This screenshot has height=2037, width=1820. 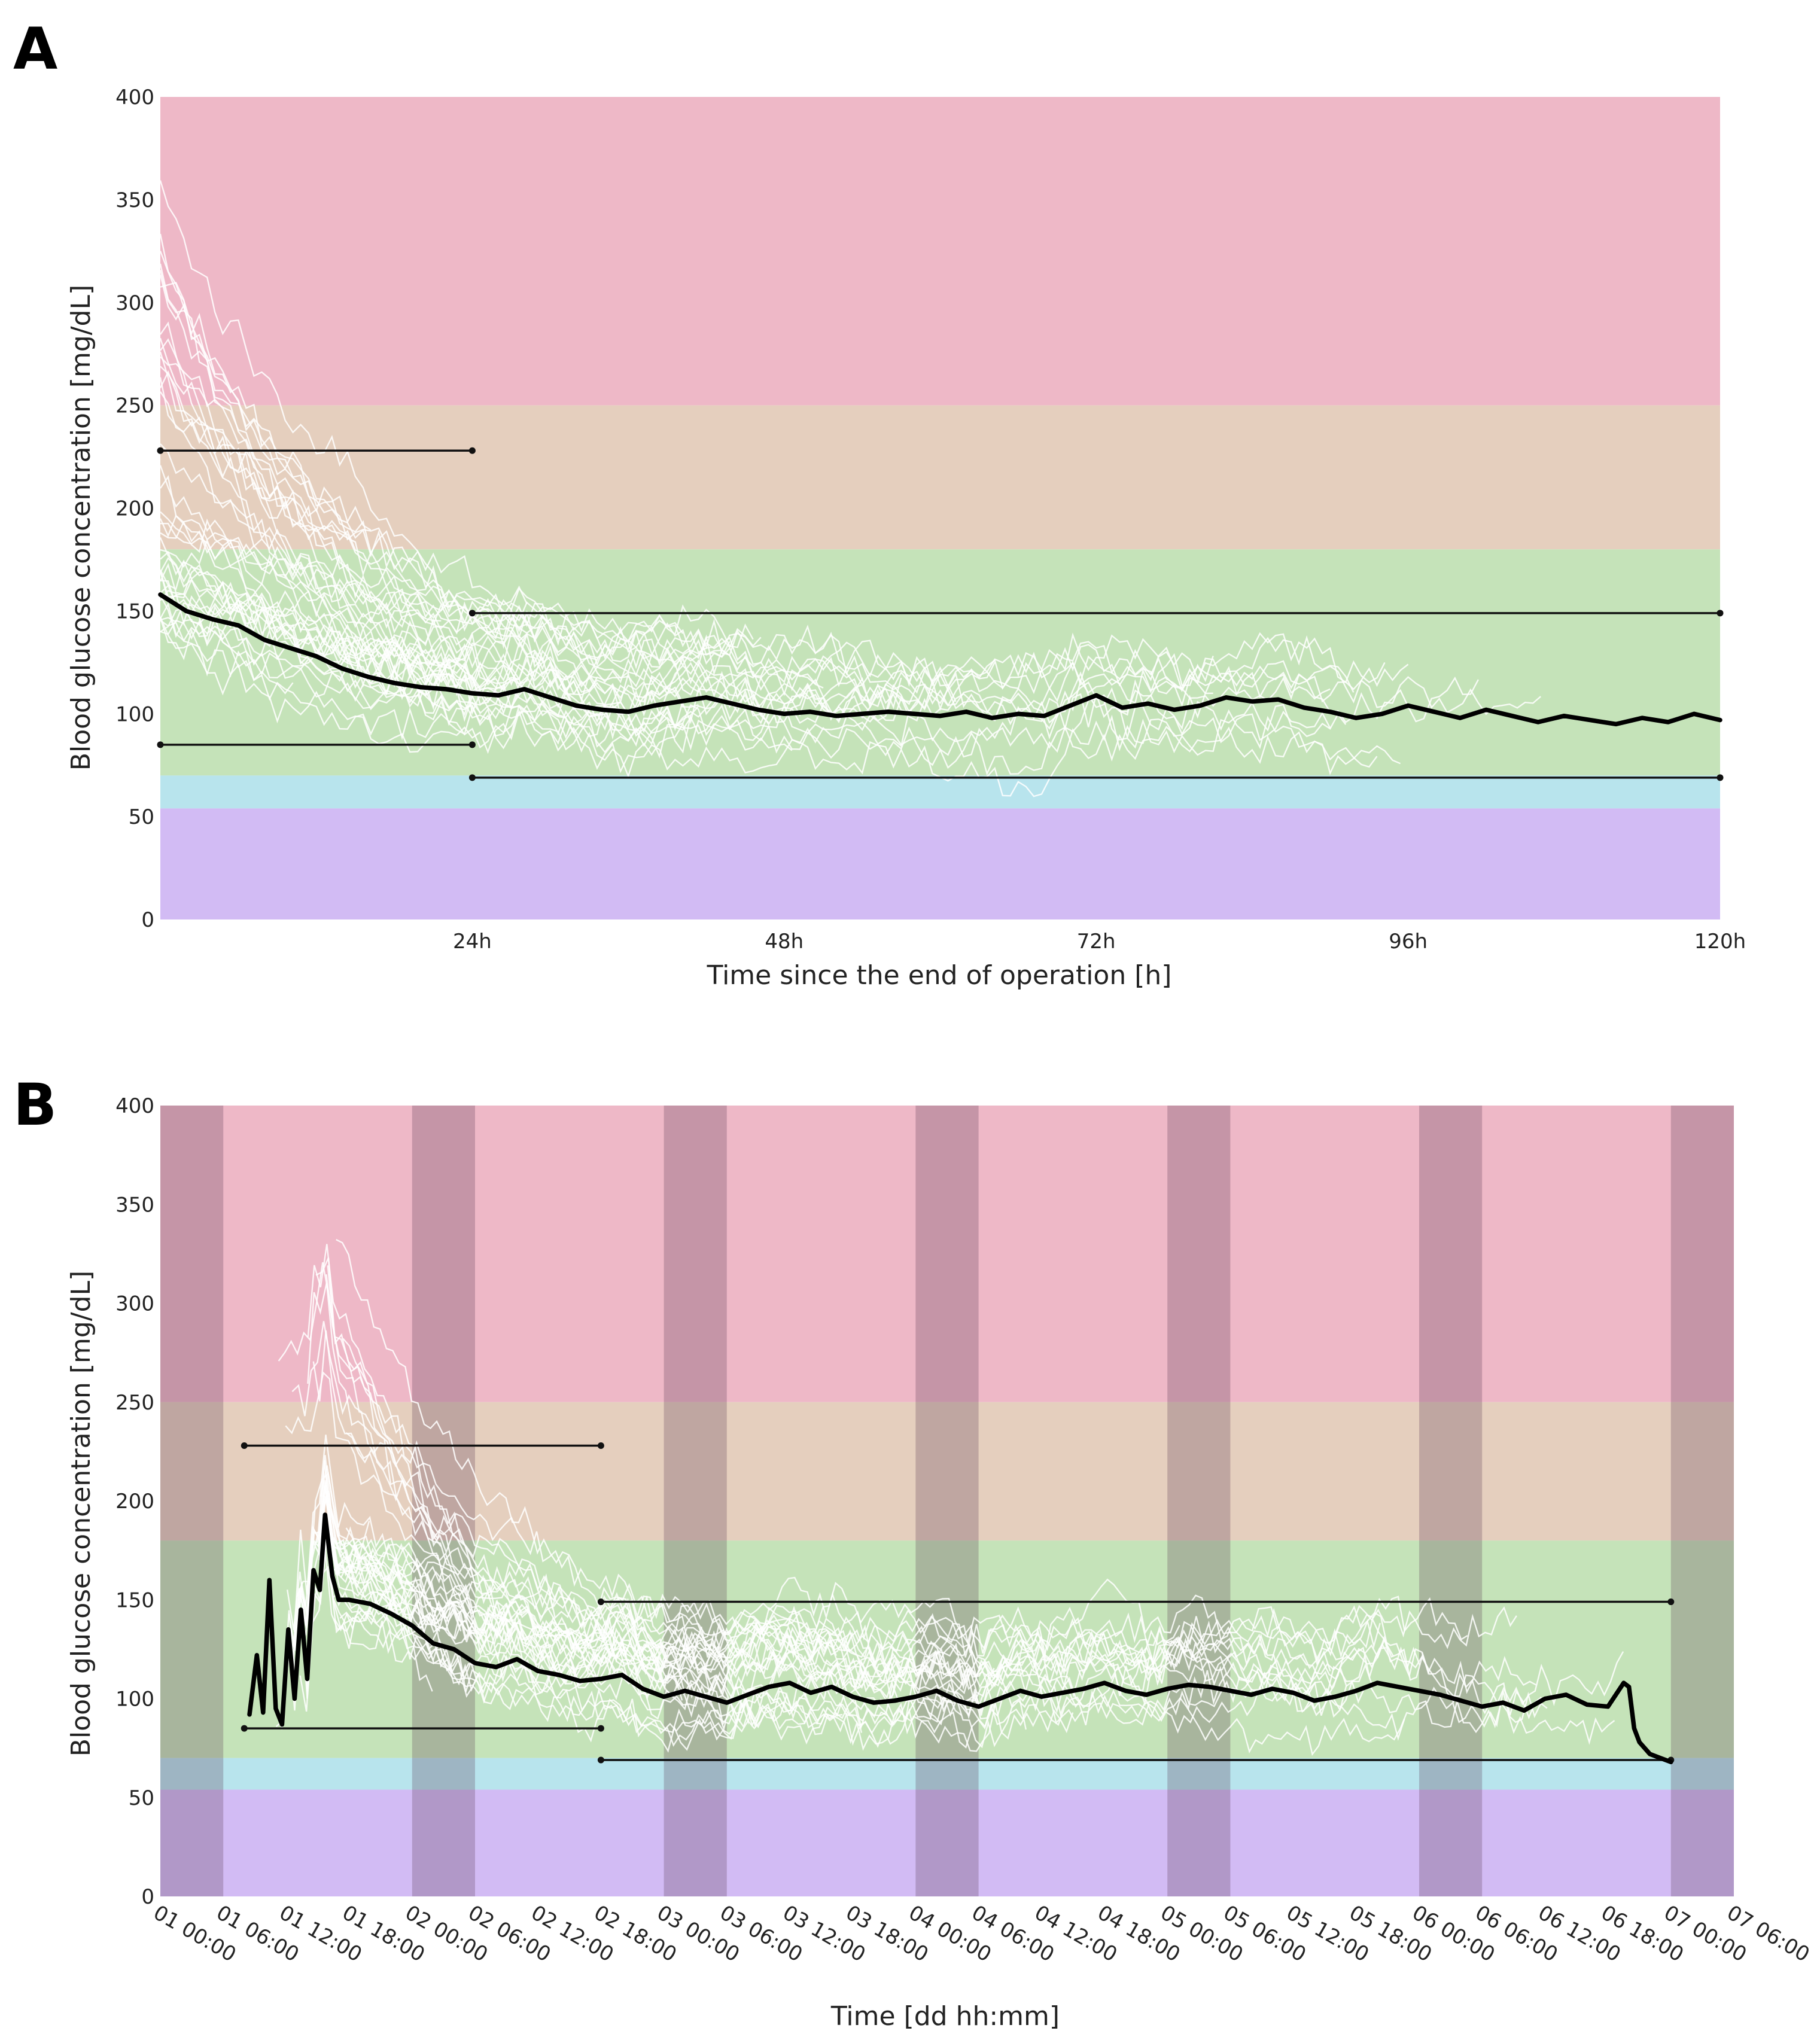 I want to click on panel-b-x-axis-title: Time [dd hh:mm], so click(x=945, y=2017).